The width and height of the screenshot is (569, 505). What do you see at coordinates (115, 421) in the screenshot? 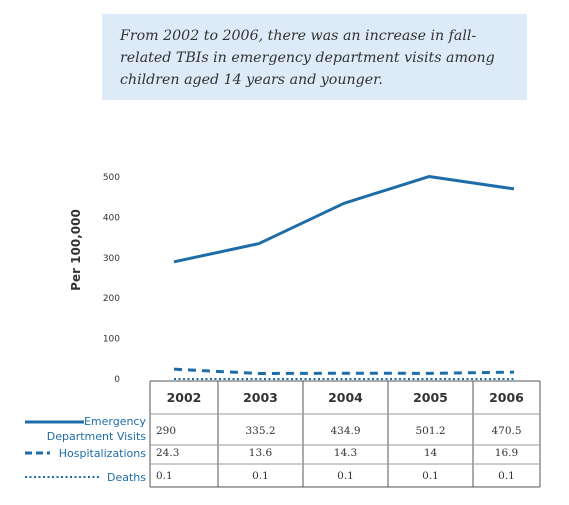
I see `row-label-emergency: Emergency` at bounding box center [115, 421].